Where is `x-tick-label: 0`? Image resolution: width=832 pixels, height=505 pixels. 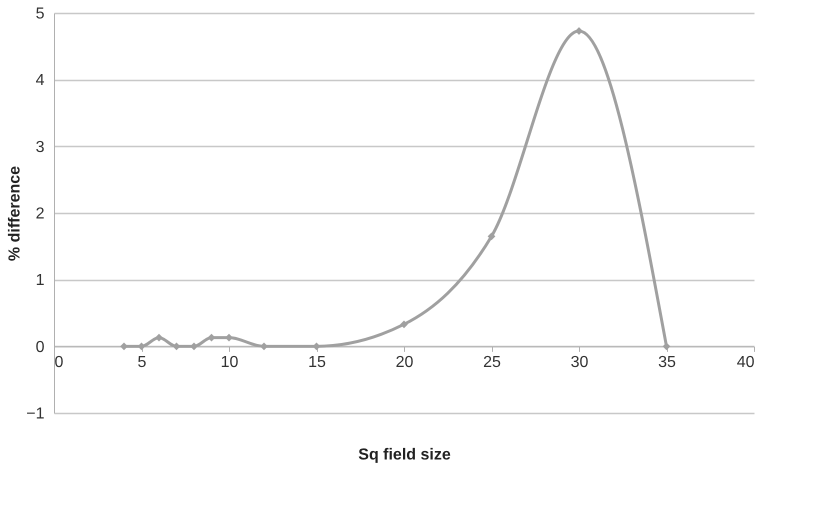
x-tick-label: 0 is located at coordinates (59, 362).